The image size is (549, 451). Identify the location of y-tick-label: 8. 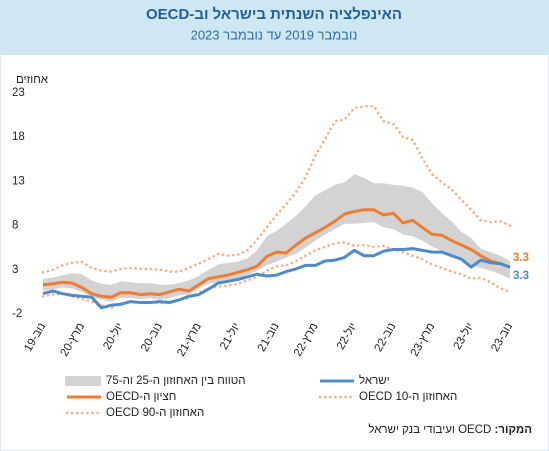
(15, 226).